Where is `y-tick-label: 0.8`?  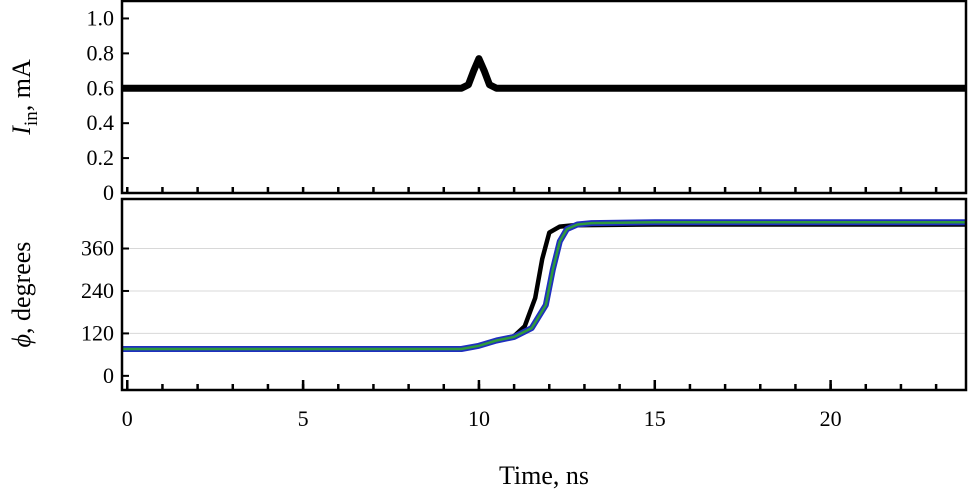 y-tick-label: 0.8 is located at coordinates (101, 52).